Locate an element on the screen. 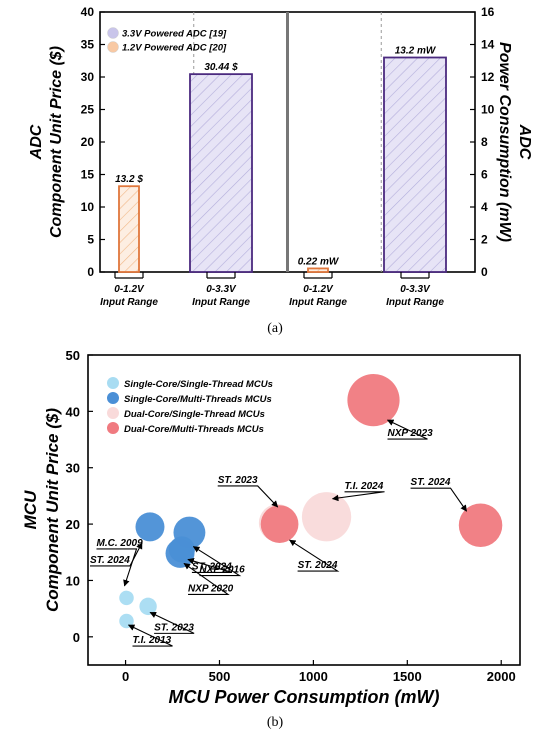 This screenshot has height=742, width=550. x-tick-label: 500 is located at coordinates (220, 676).